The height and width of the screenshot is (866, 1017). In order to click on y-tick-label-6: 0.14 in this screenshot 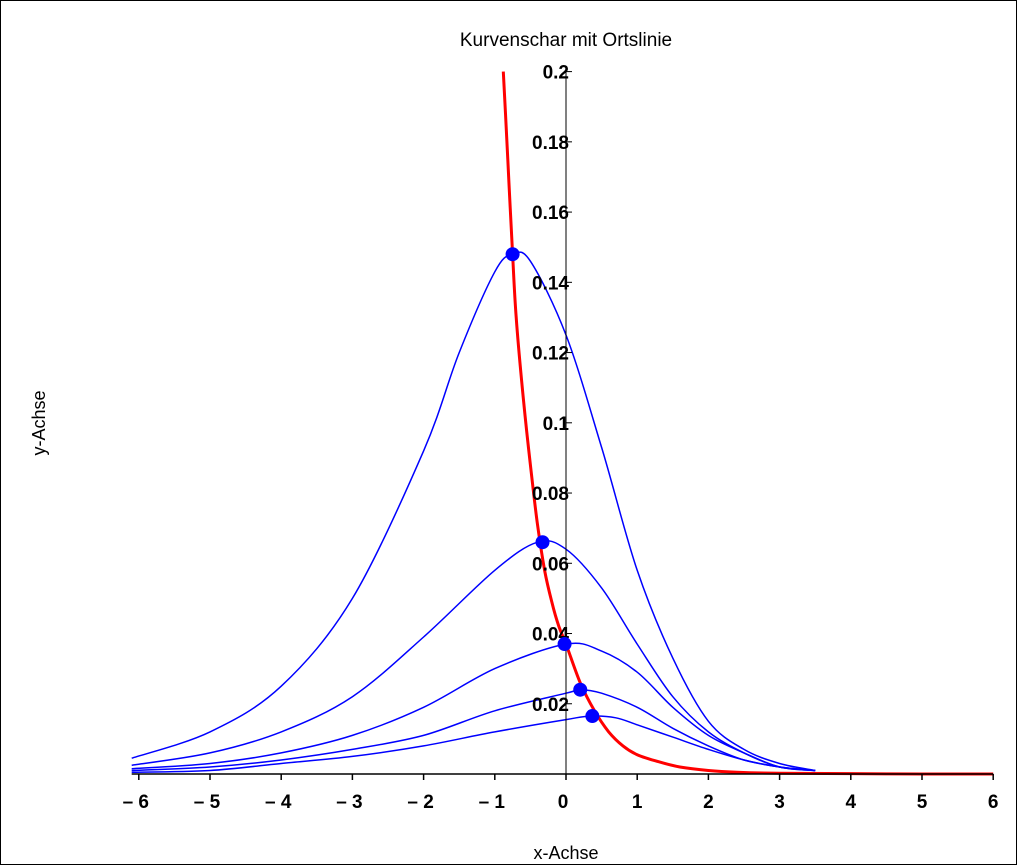, I will do `click(550, 283)`.